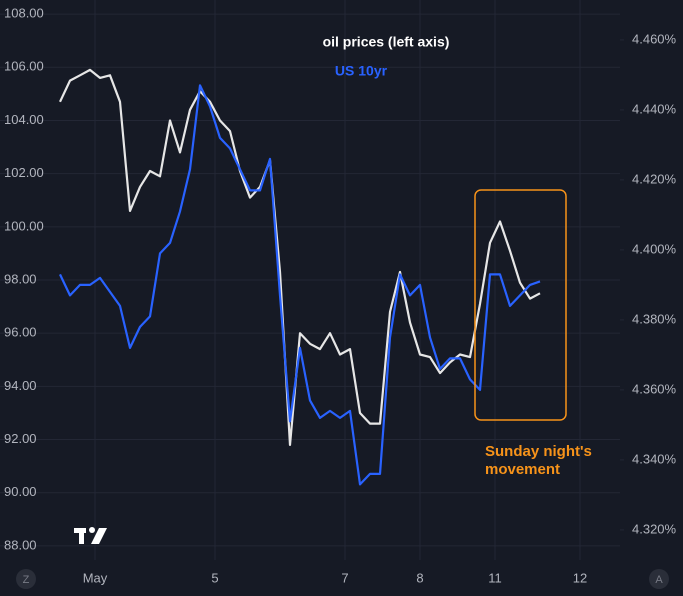 Image resolution: width=683 pixels, height=596 pixels. Describe the element at coordinates (344, 577) in the screenshot. I see `x-tick-label: 7` at that location.